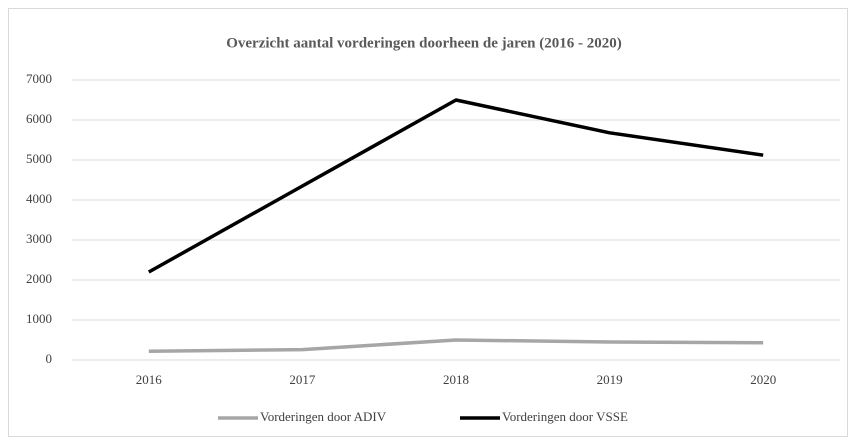 The width and height of the screenshot is (856, 441). What do you see at coordinates (39, 78) in the screenshot?
I see `y-tick-label: 7000` at bounding box center [39, 78].